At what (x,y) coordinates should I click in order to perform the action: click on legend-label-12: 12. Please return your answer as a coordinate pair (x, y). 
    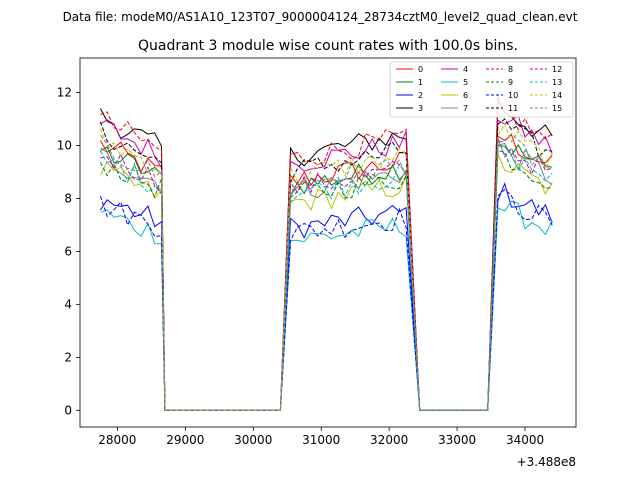
    Looking at the image, I should click on (557, 69).